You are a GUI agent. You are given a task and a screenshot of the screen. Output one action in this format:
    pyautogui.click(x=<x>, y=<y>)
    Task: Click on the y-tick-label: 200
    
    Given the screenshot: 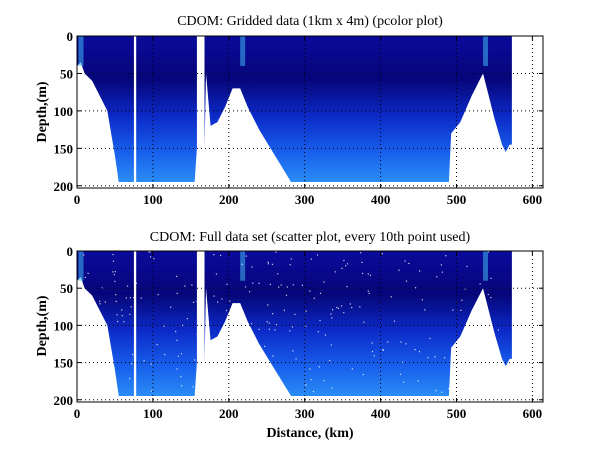 What is the action you would take?
    pyautogui.click(x=64, y=400)
    